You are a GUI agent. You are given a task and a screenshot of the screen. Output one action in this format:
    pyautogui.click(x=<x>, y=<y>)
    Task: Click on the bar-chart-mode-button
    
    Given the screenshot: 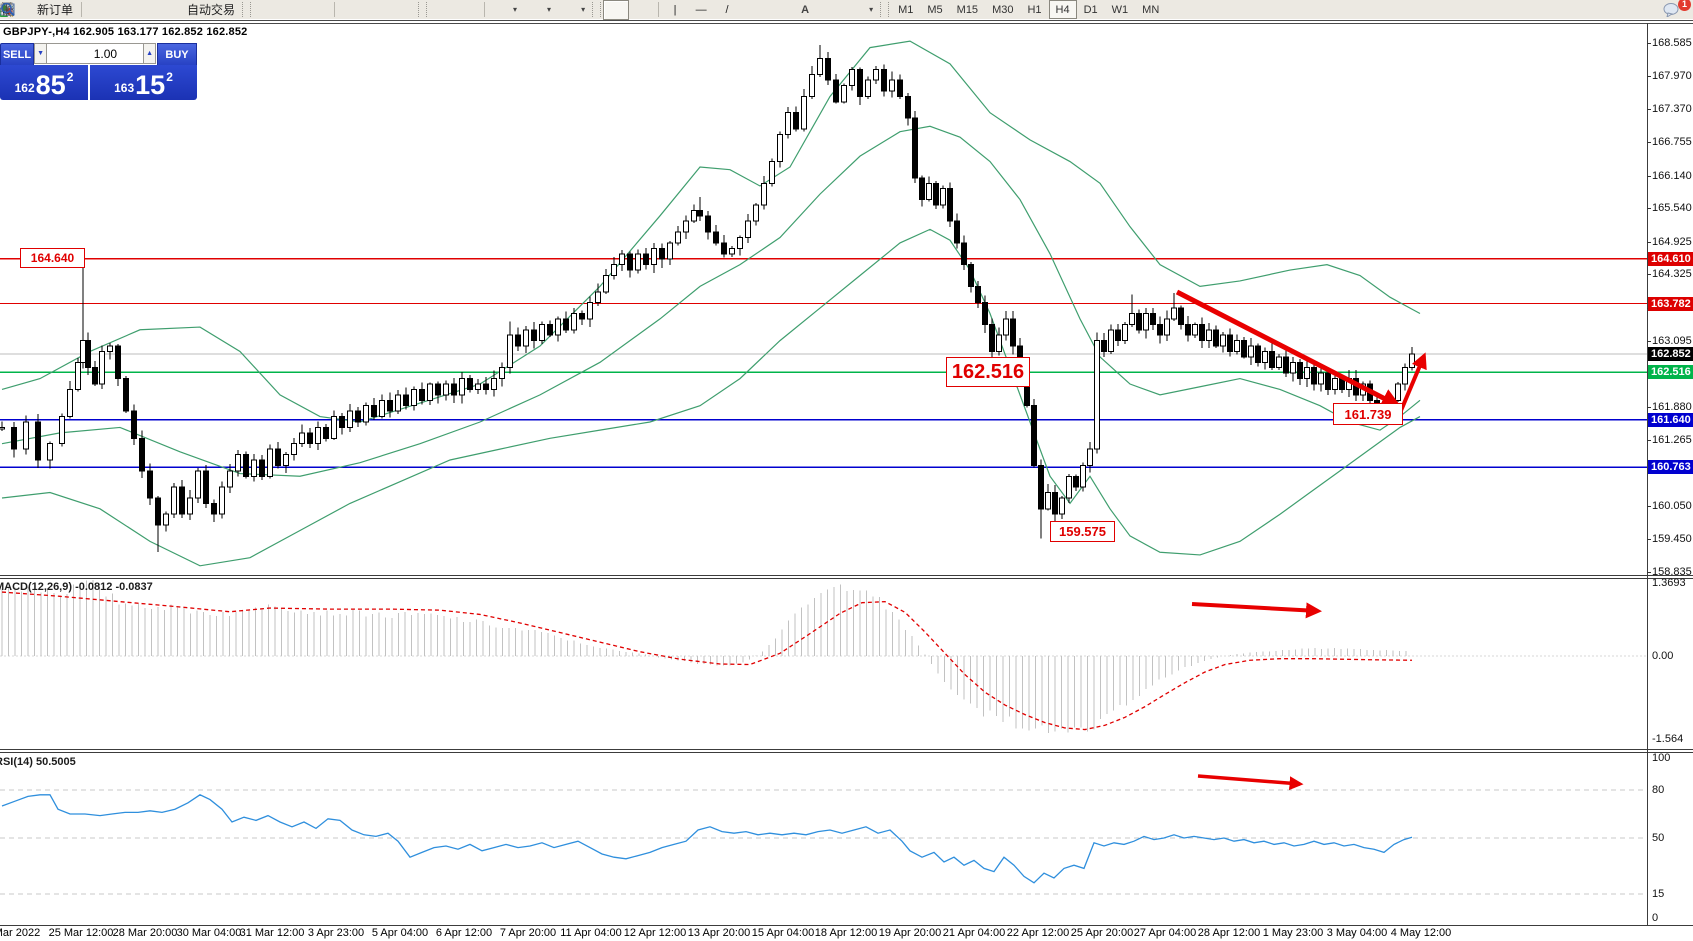 What is the action you would take?
    pyautogui.click(x=140, y=10)
    